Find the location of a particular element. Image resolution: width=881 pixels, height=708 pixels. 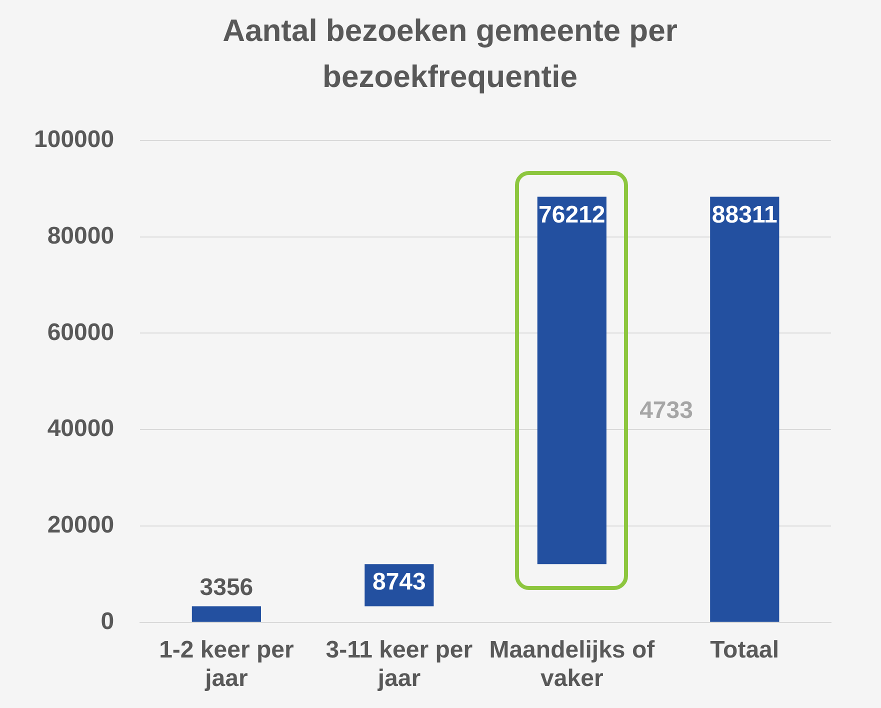

x-tick-label: Totaal is located at coordinates (745, 650).